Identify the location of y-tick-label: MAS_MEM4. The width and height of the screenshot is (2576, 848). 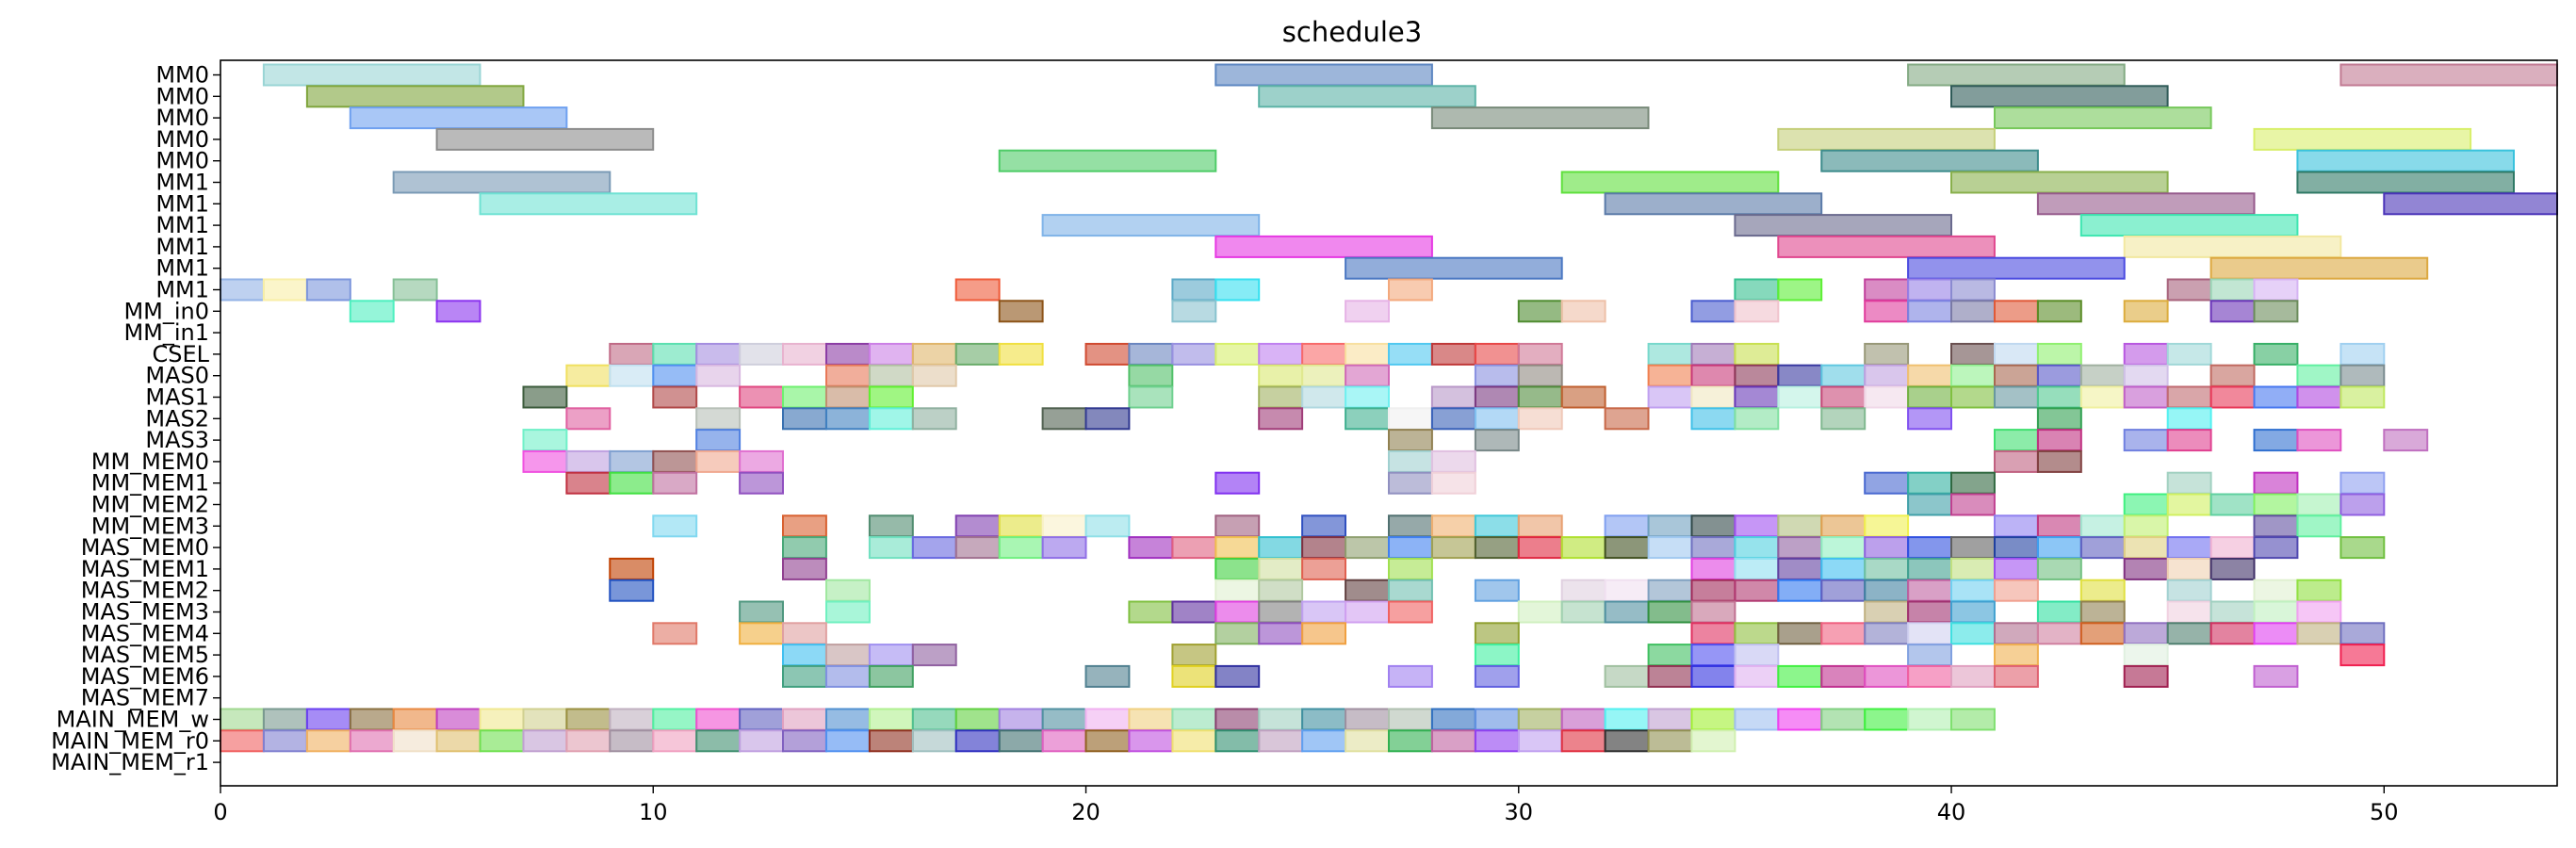
(145, 633).